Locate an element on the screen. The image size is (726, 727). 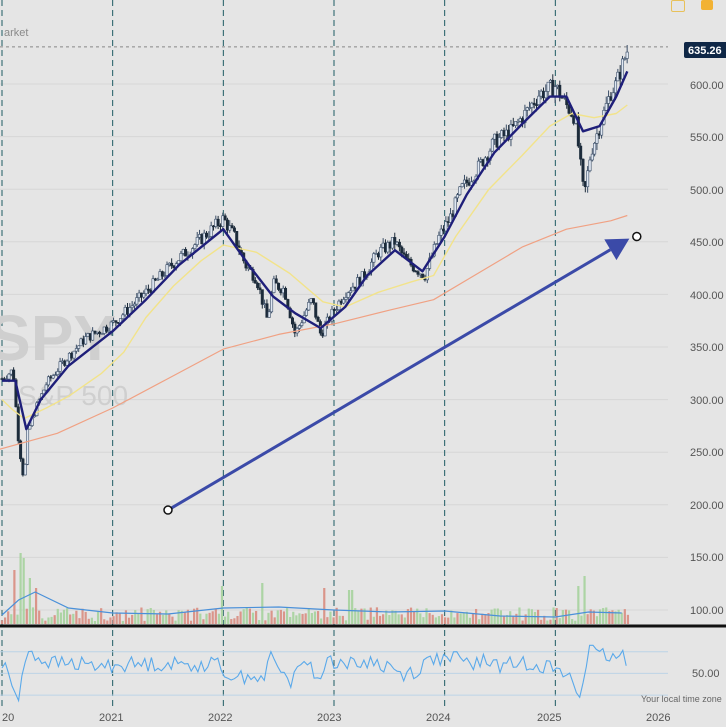
timezone-note: Your local time zone is located at coordinates (681, 699).